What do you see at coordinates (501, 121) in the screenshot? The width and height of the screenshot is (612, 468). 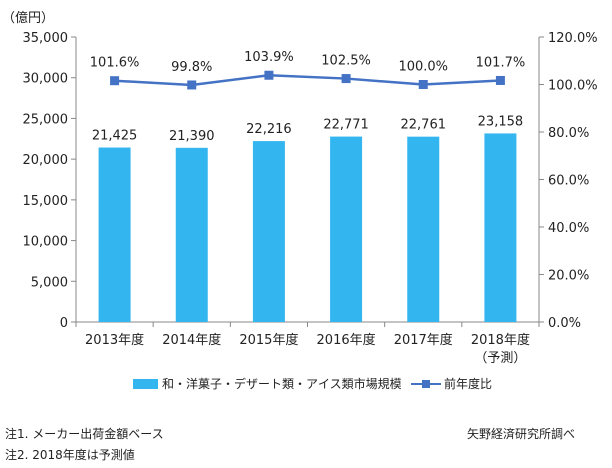 I see `bar-data-label: 23,158` at bounding box center [501, 121].